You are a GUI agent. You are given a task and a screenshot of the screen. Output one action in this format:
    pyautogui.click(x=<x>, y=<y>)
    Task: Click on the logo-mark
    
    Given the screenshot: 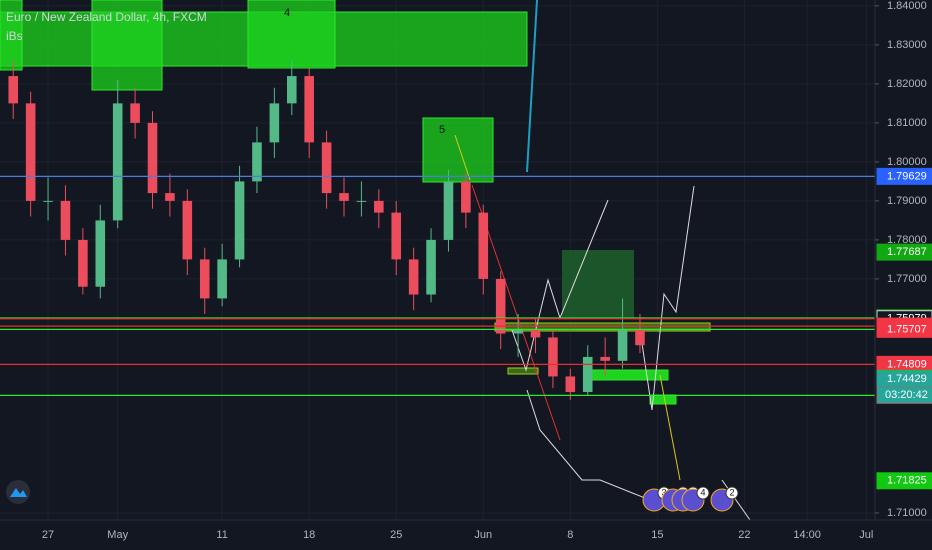 What is the action you would take?
    pyautogui.click(x=18, y=492)
    